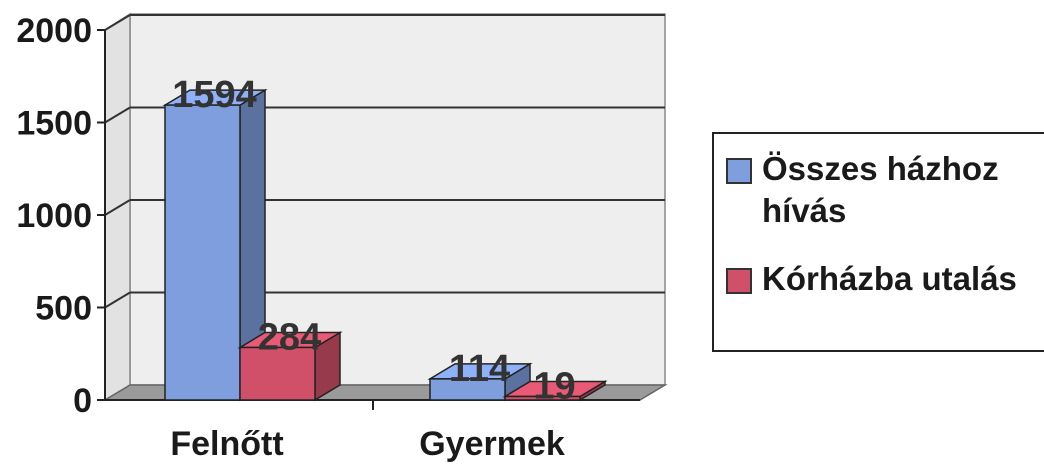  Describe the element at coordinates (554, 386) in the screenshot. I see `data-label: 19` at that location.